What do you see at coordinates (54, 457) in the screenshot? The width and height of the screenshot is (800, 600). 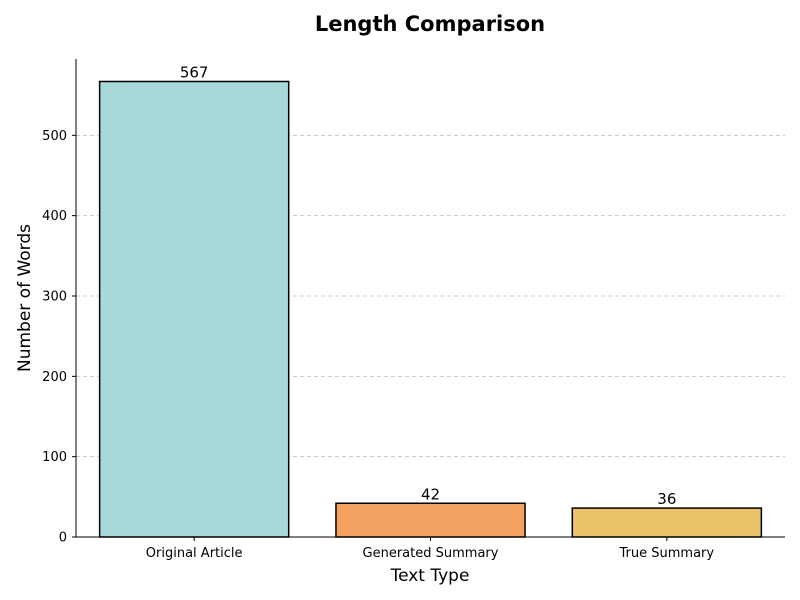 I see `y-tick-label: 100` at bounding box center [54, 457].